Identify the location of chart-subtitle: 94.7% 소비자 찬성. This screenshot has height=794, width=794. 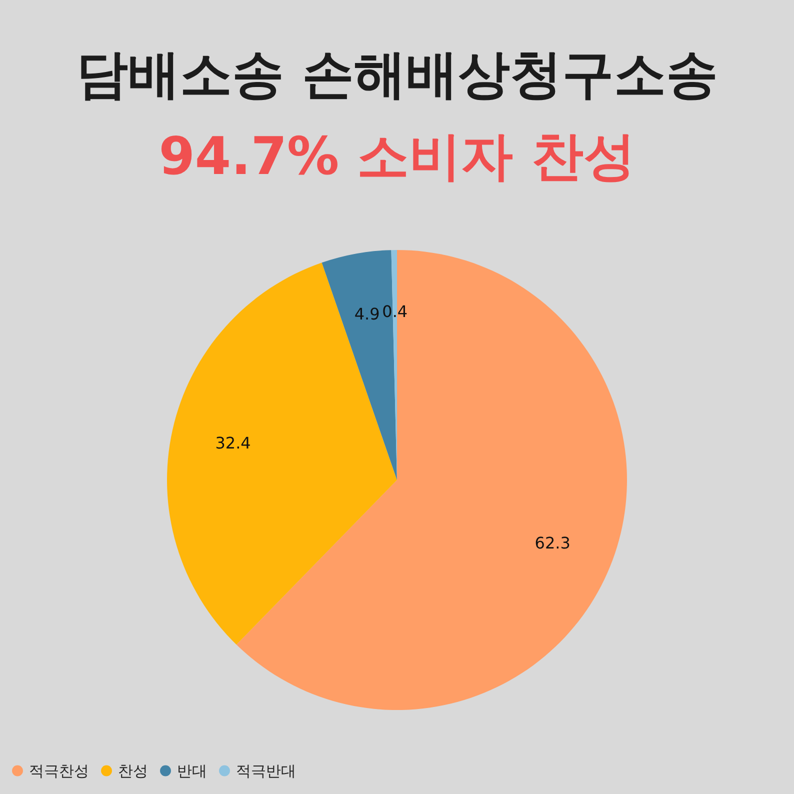
(397, 157).